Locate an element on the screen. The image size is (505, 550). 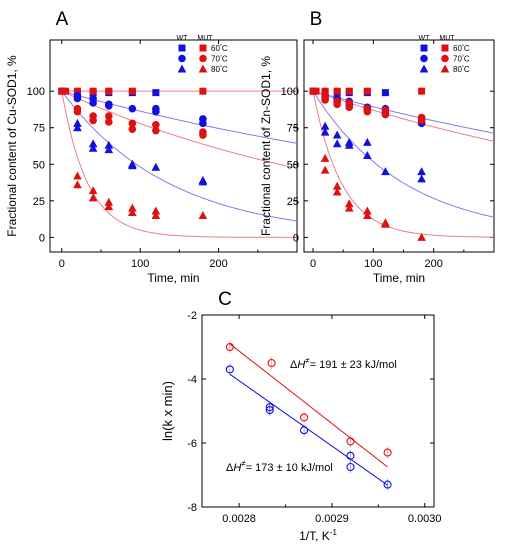
series-wt-circle is located at coordinates (140, 109).